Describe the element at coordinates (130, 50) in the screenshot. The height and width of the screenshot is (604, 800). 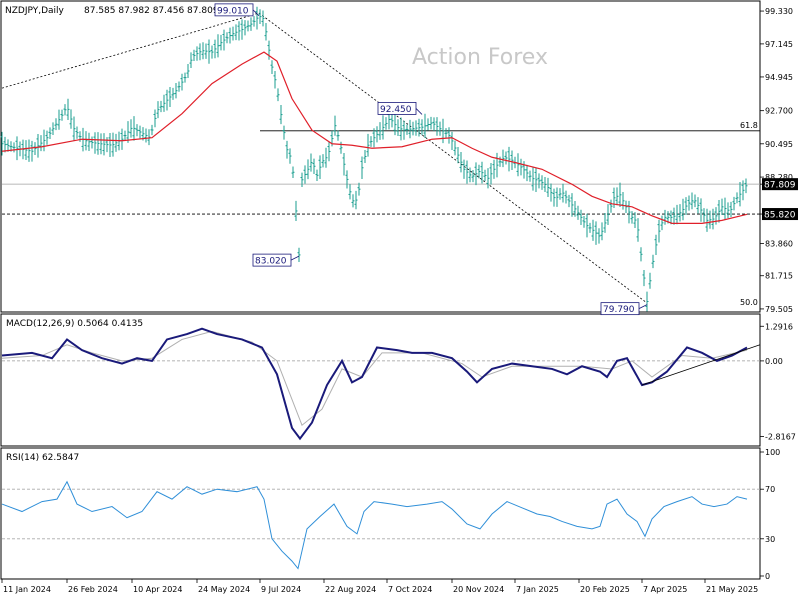
I see `uptrend-line` at that location.